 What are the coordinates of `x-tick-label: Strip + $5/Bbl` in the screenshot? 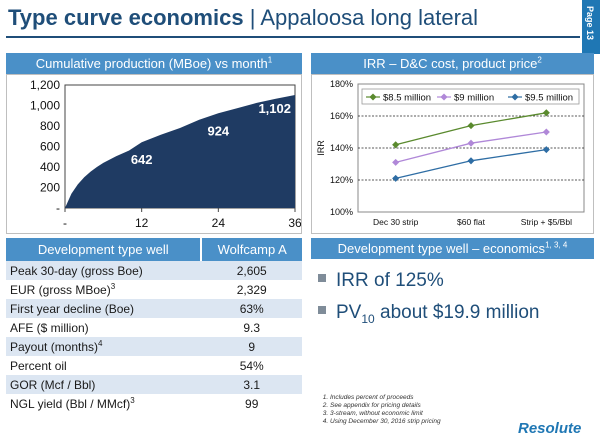 It's located at (546, 222).